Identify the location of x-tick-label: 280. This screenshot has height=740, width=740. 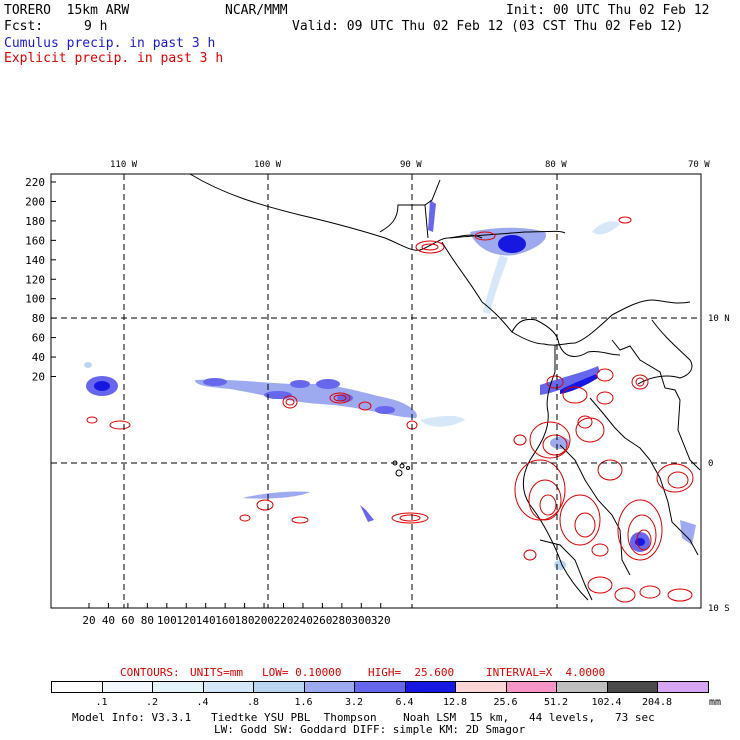
(342, 620).